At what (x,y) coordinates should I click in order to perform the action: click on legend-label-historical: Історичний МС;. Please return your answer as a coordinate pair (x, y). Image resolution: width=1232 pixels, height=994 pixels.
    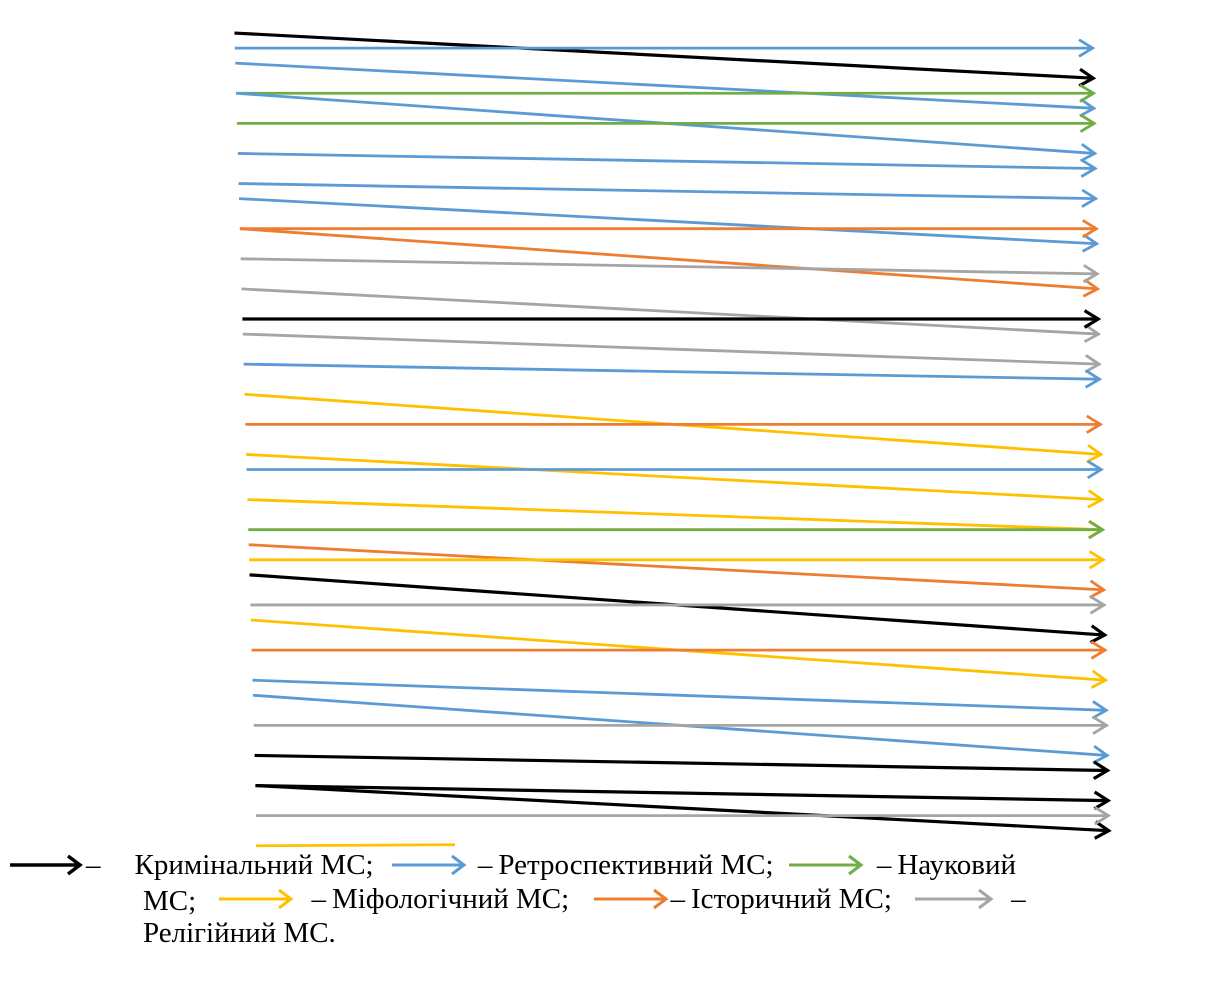
    Looking at the image, I should click on (791, 899).